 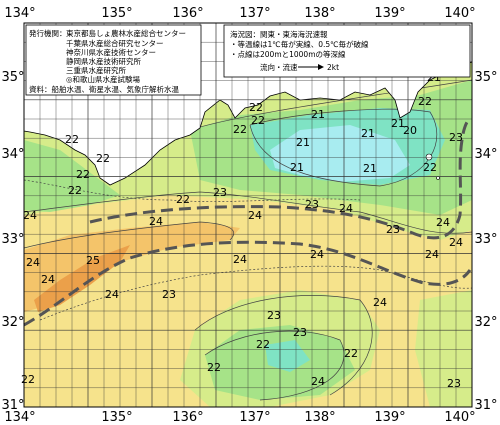 What do you see at coordinates (96, 70) in the screenshot?
I see `publisher-org: 三重県水産研究所` at bounding box center [96, 70].